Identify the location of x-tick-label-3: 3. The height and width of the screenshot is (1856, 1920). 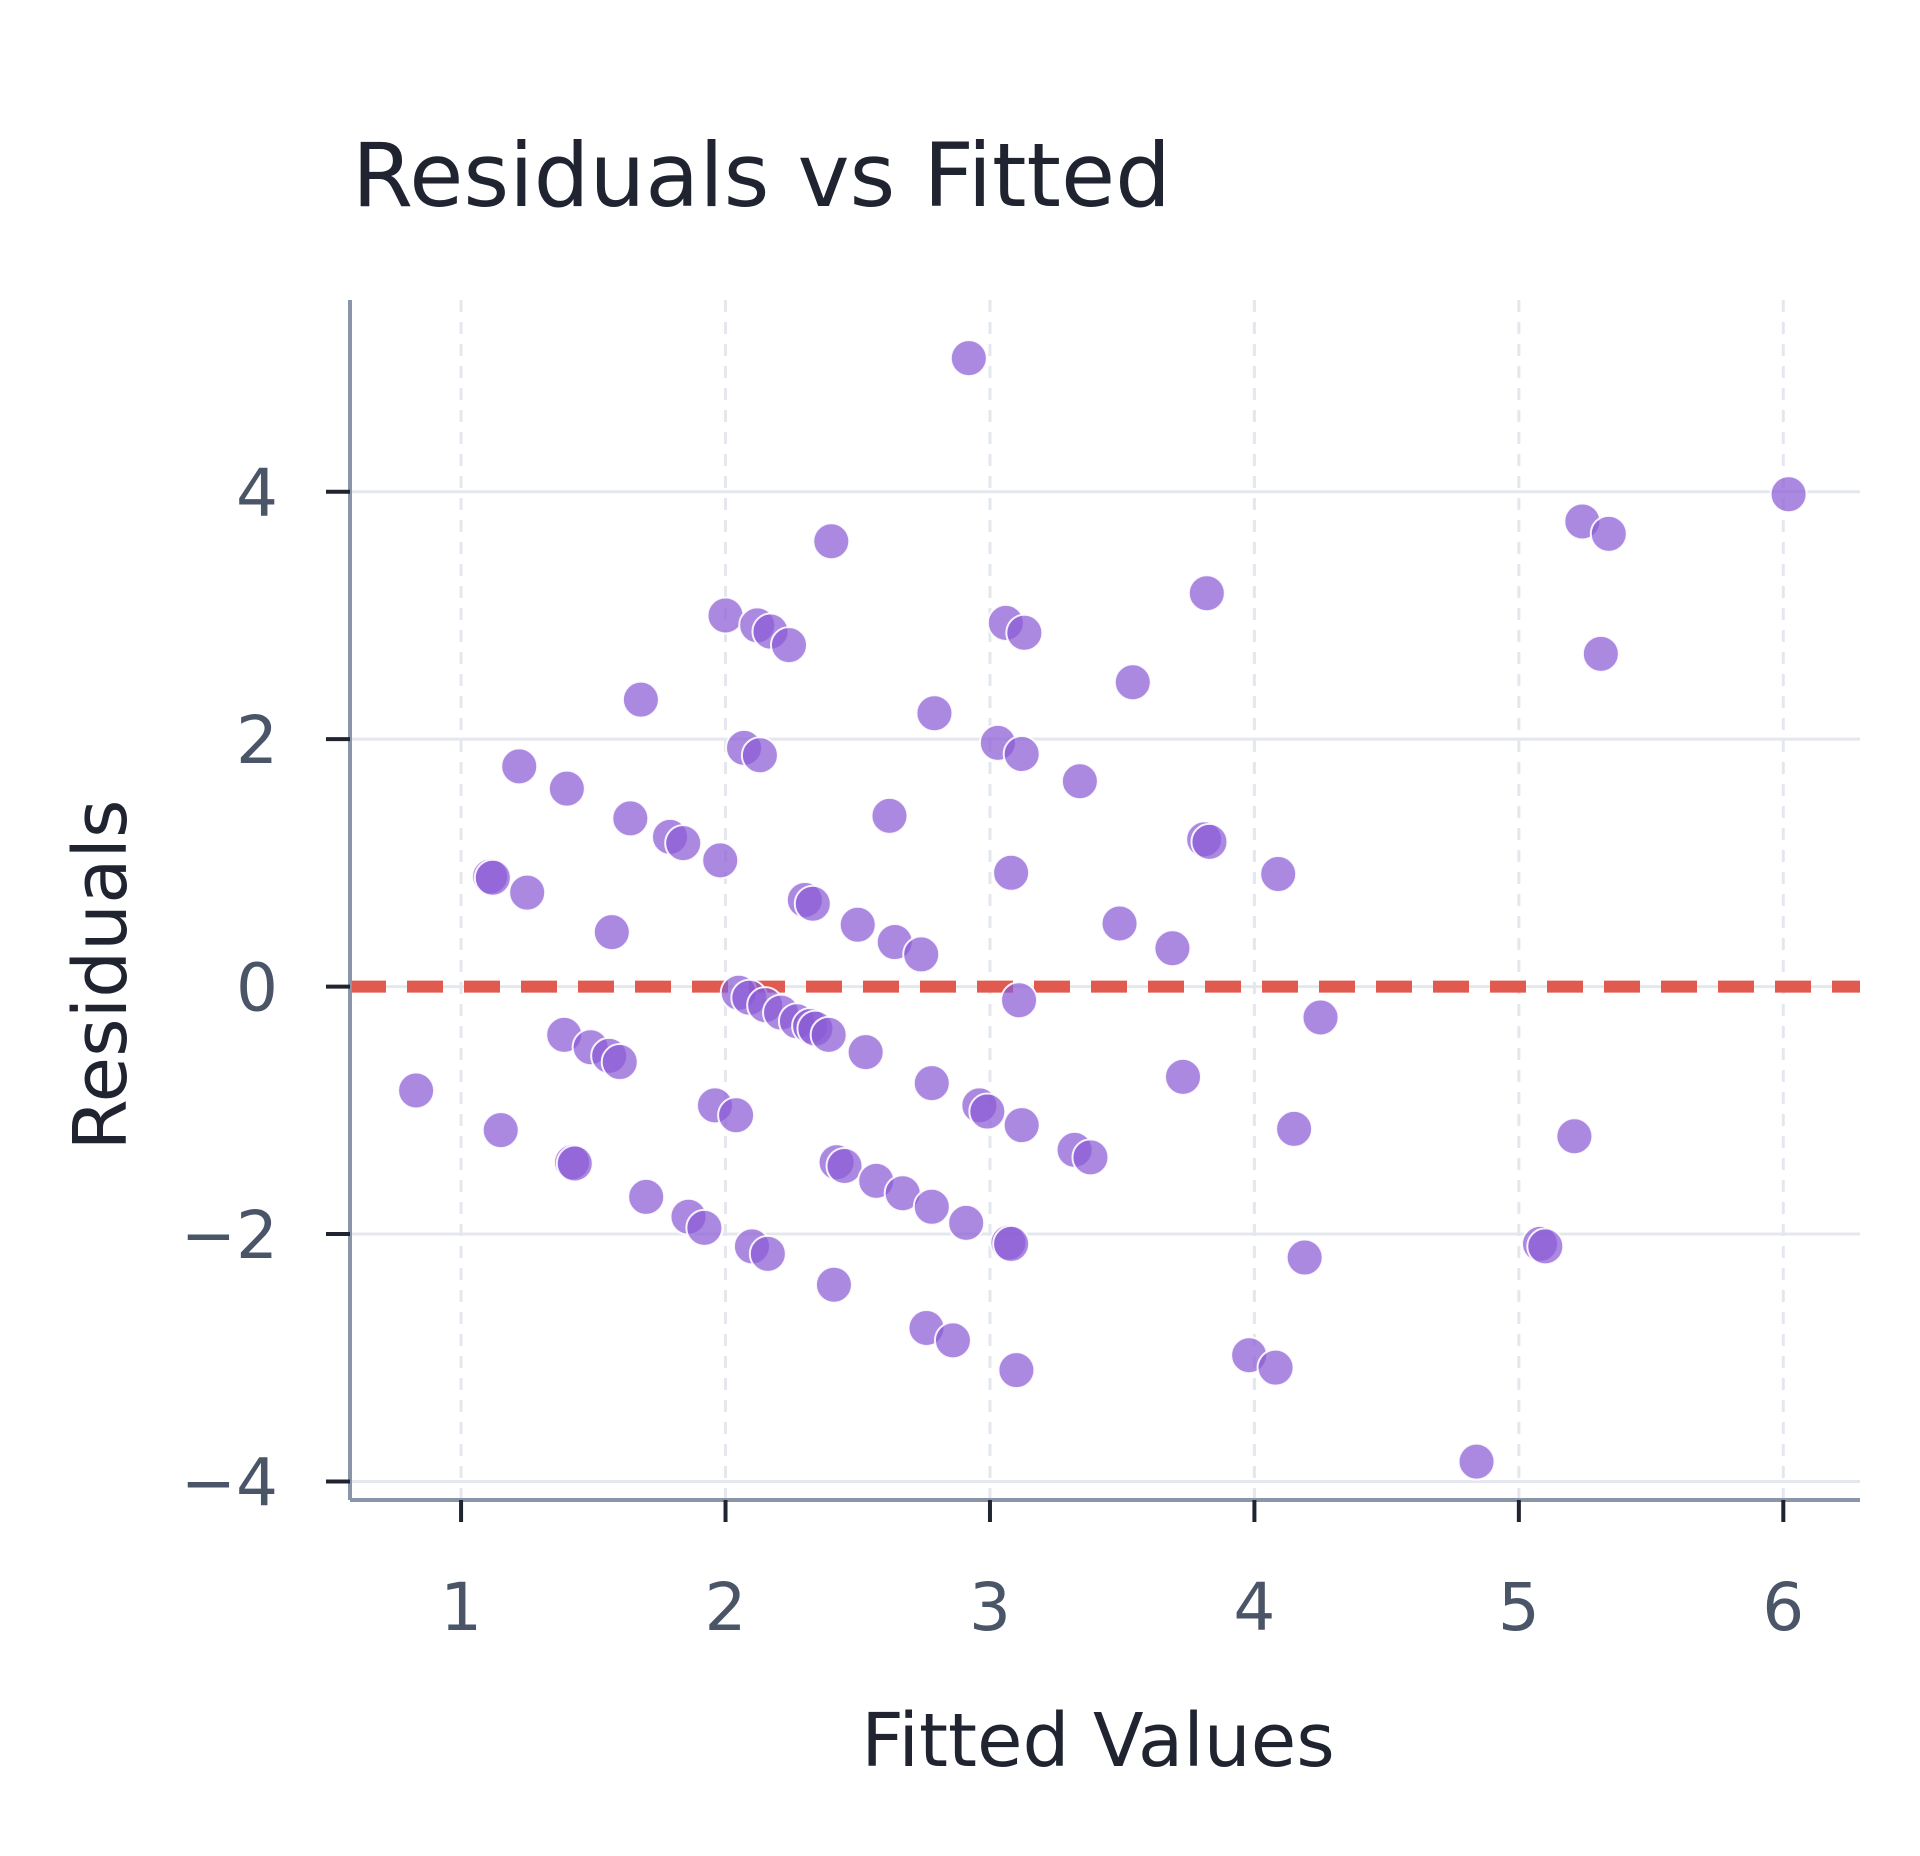
(990, 1607).